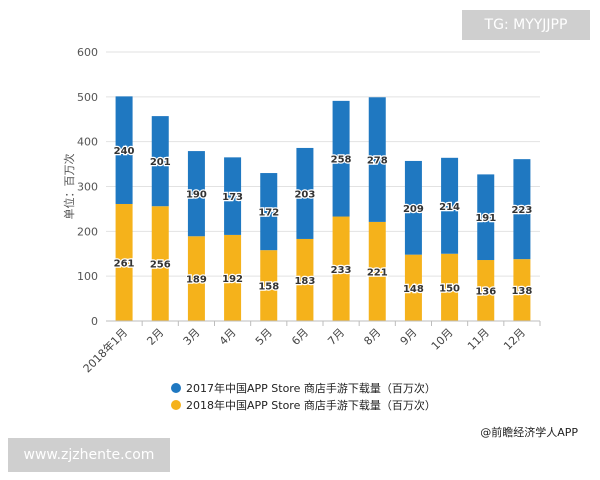 Image resolution: width=600 pixels, height=480 pixels. I want to click on y-axis-ticks: 0 100 200 300 400 500 600, so click(87, 187).